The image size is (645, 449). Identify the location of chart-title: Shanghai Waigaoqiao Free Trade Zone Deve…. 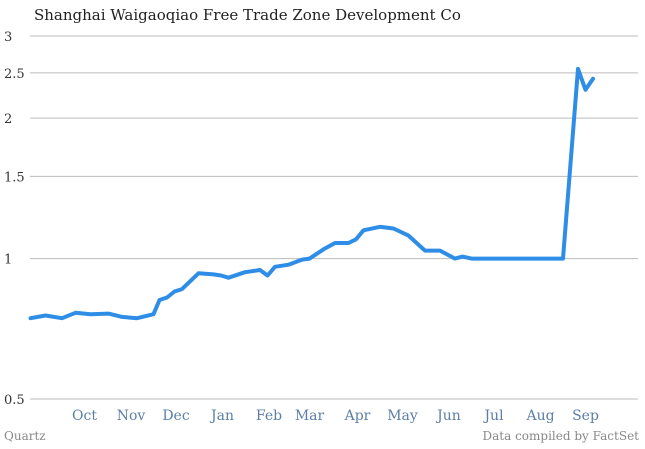
(247, 15).